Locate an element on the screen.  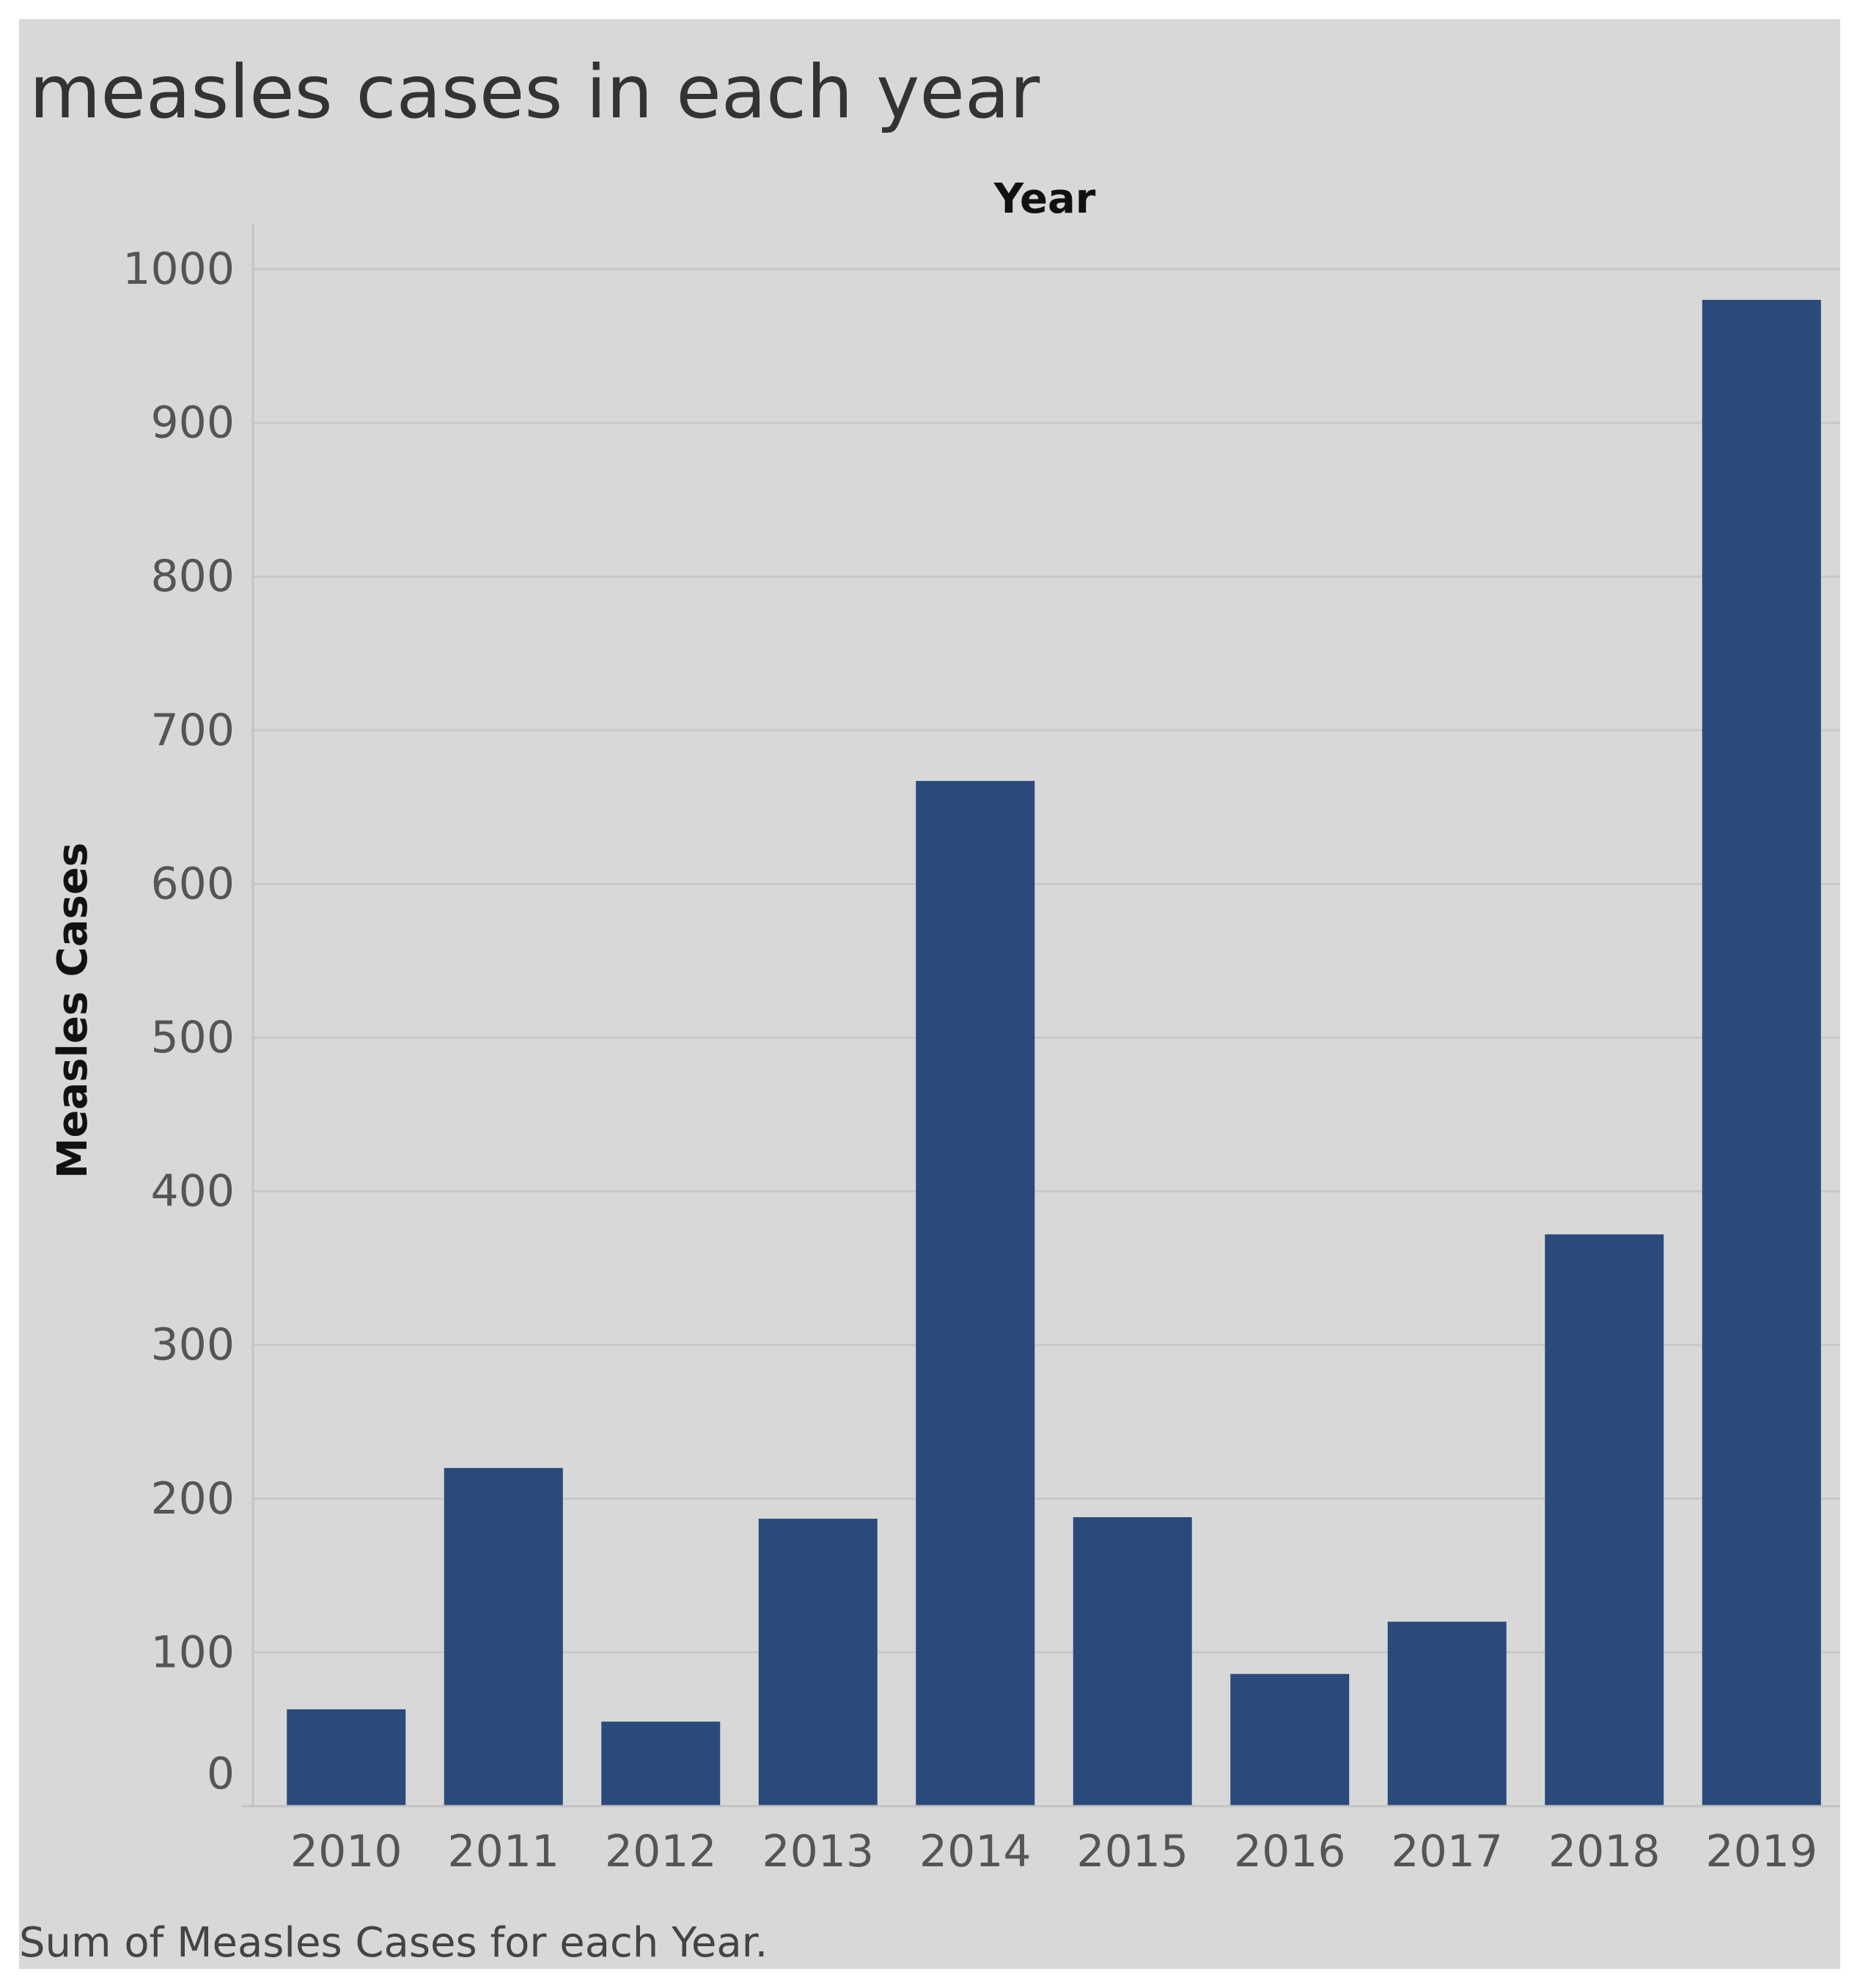
y-tick-label: 100 is located at coordinates (192, 1652).